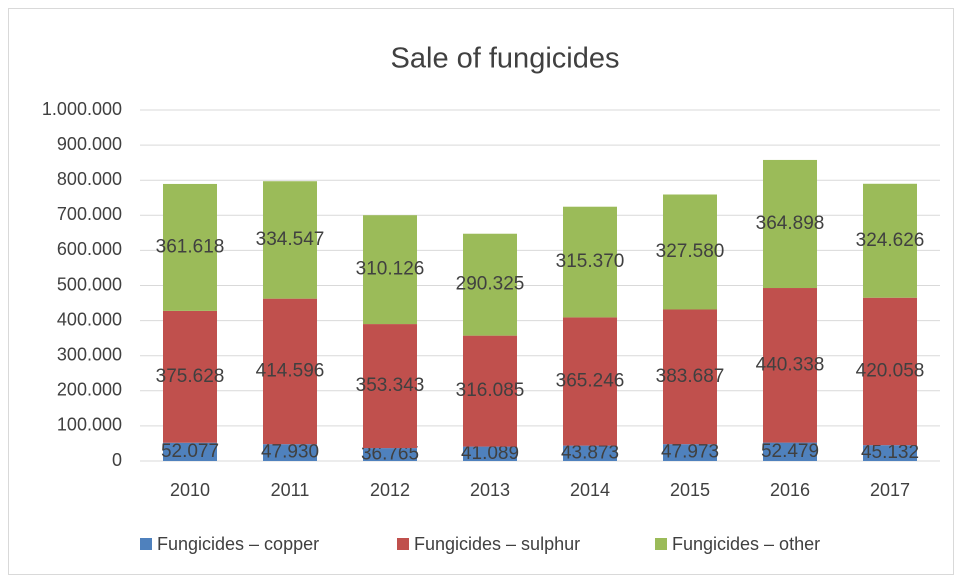 The image size is (955, 576). I want to click on data-label: 47.973, so click(690, 452).